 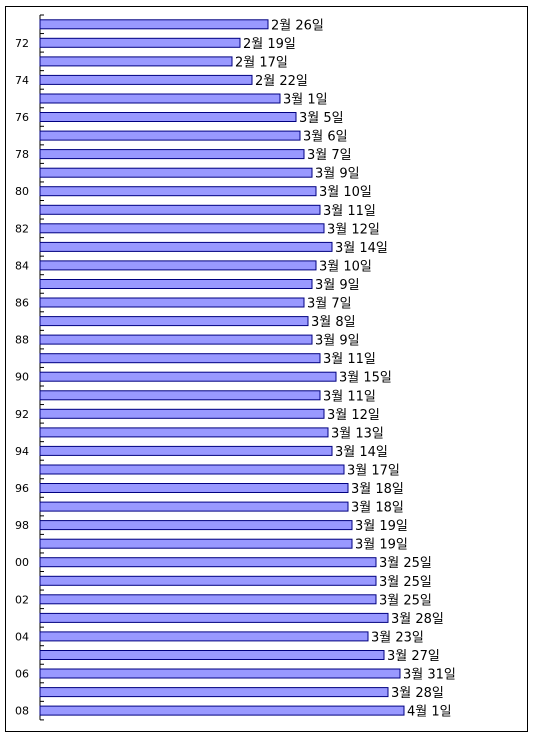 What do you see at coordinates (397, 637) in the screenshot?
I see `data-label-04: 3월 23일` at bounding box center [397, 637].